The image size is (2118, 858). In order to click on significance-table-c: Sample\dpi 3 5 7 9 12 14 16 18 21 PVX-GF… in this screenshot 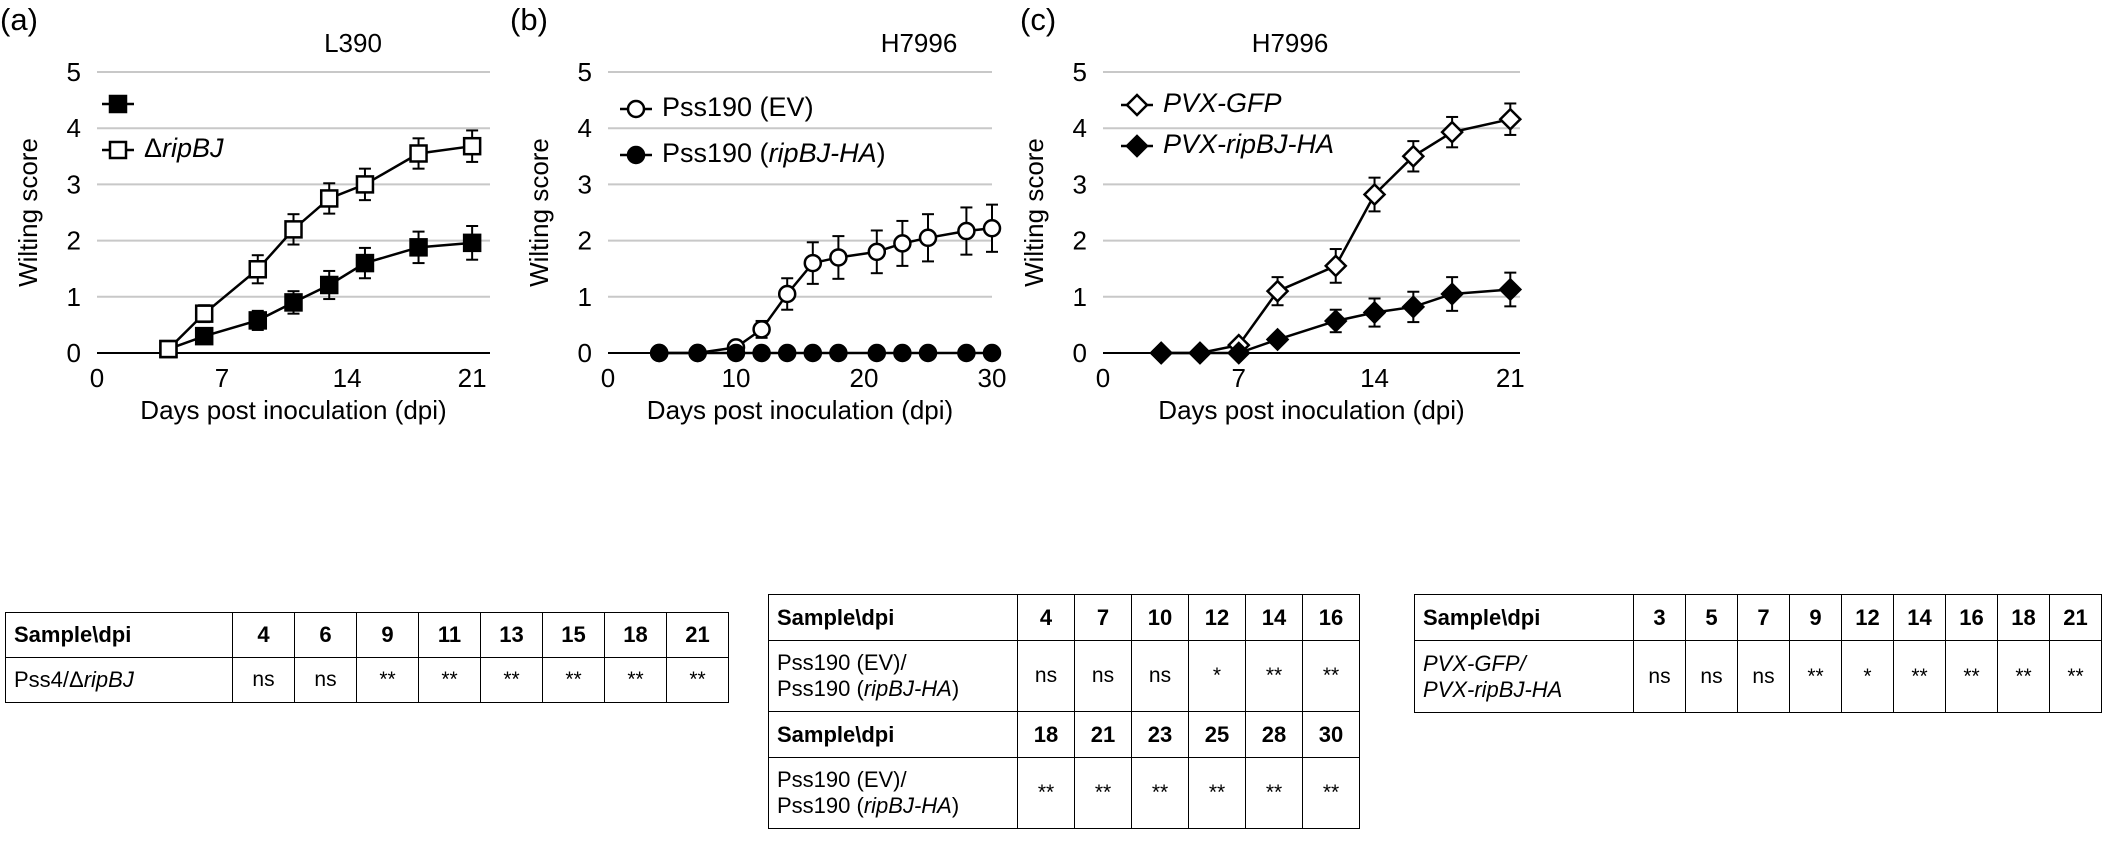, I will do `click(1758, 653)`.